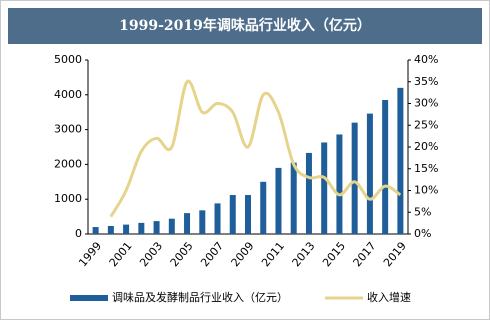 Image resolution: width=490 pixels, height=324 pixels. I want to click on legend-label: 调味品及发酵制品行业收入（亿元）, so click(200, 297).